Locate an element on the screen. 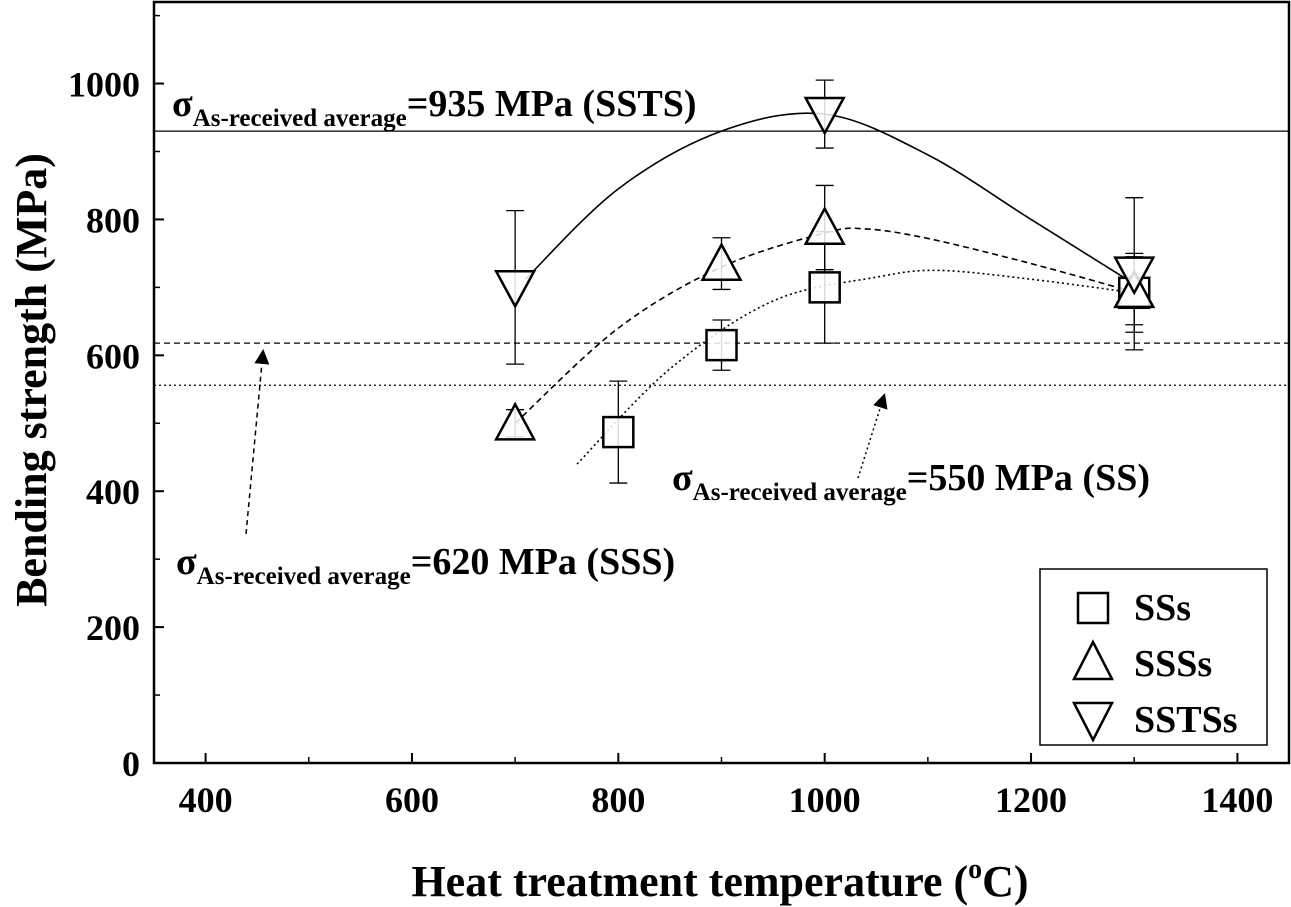 The image size is (1291, 907). legend-label-ssss: SSSs is located at coordinates (1173, 664).